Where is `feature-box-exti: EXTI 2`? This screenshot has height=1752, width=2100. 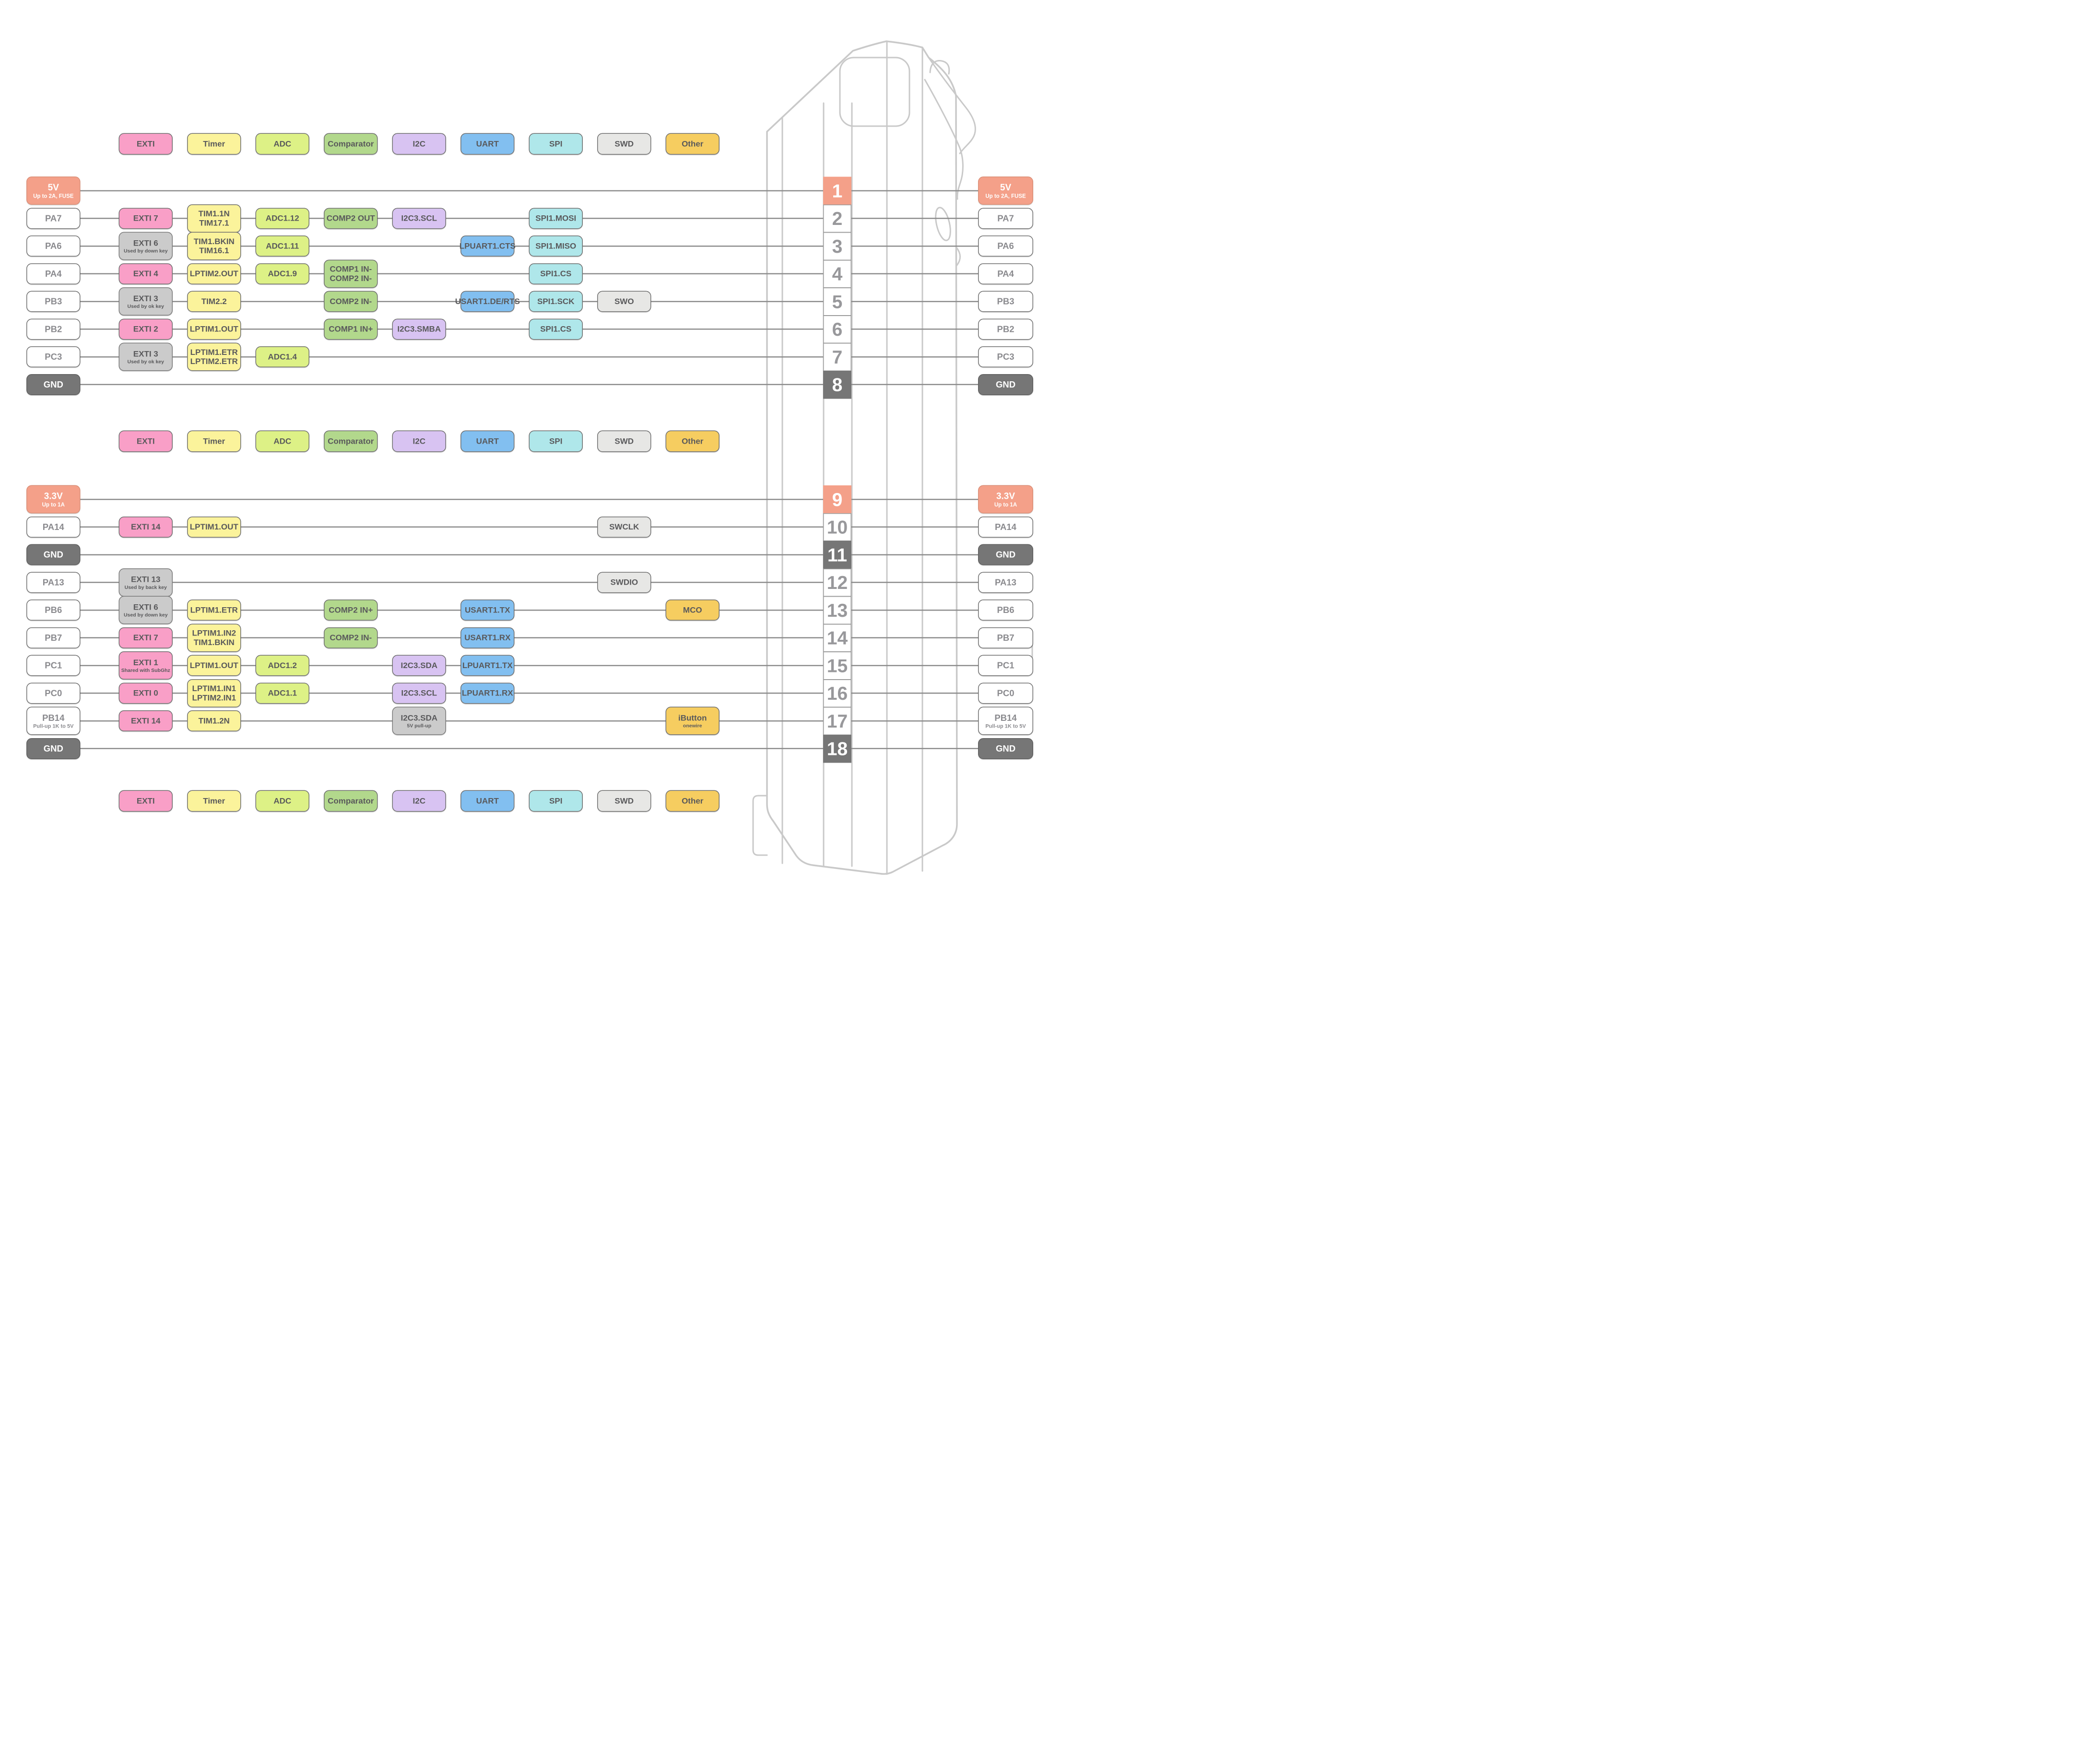
feature-box-exti: EXTI 2 is located at coordinates (145, 329).